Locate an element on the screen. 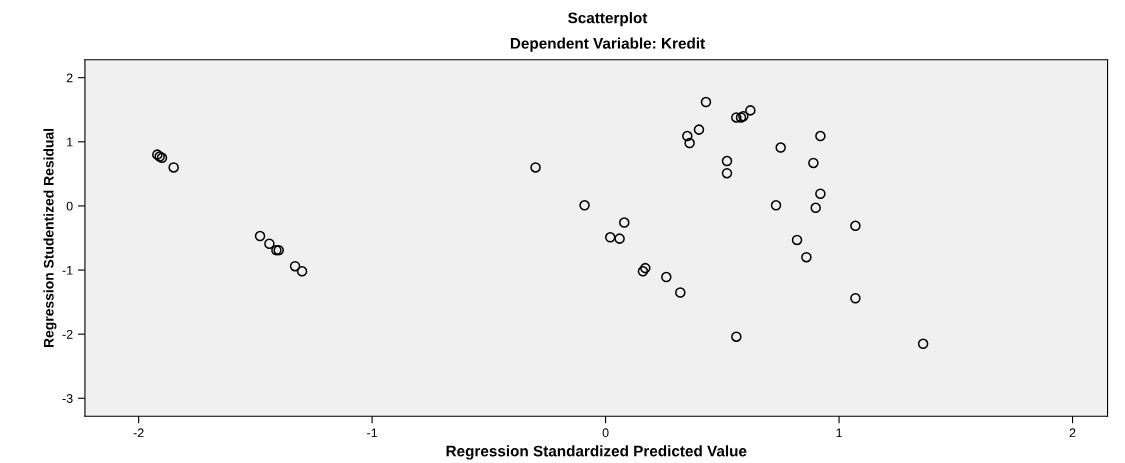 This screenshot has width=1125, height=463. x-axis-title: Regression Standardized Predicted Value is located at coordinates (596, 452).